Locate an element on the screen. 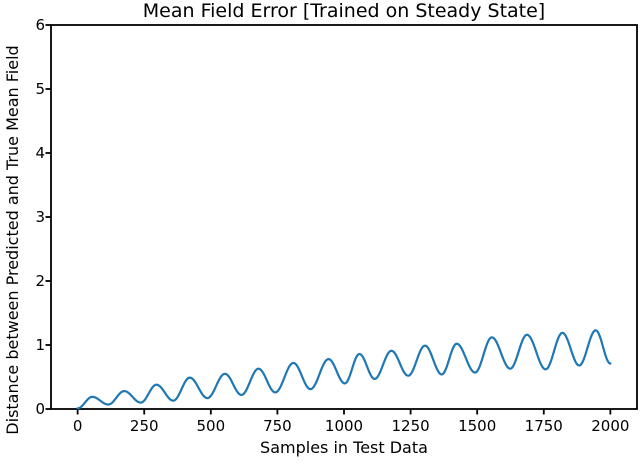 The image size is (640, 466). x-axis-label: Samples in Test Data is located at coordinates (344, 447).